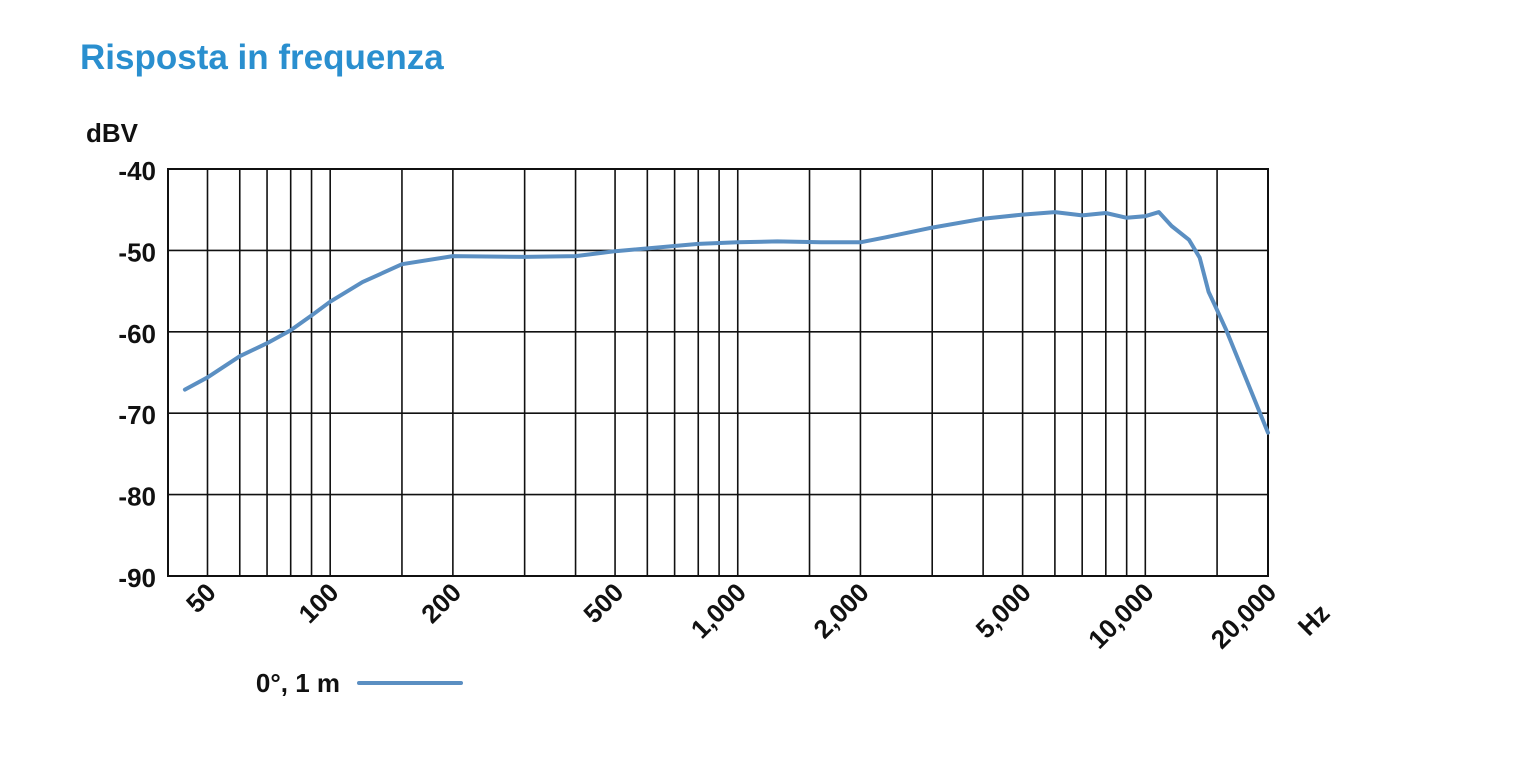  What do you see at coordinates (137, 415) in the screenshot?
I see `y-tick-label: -70` at bounding box center [137, 415].